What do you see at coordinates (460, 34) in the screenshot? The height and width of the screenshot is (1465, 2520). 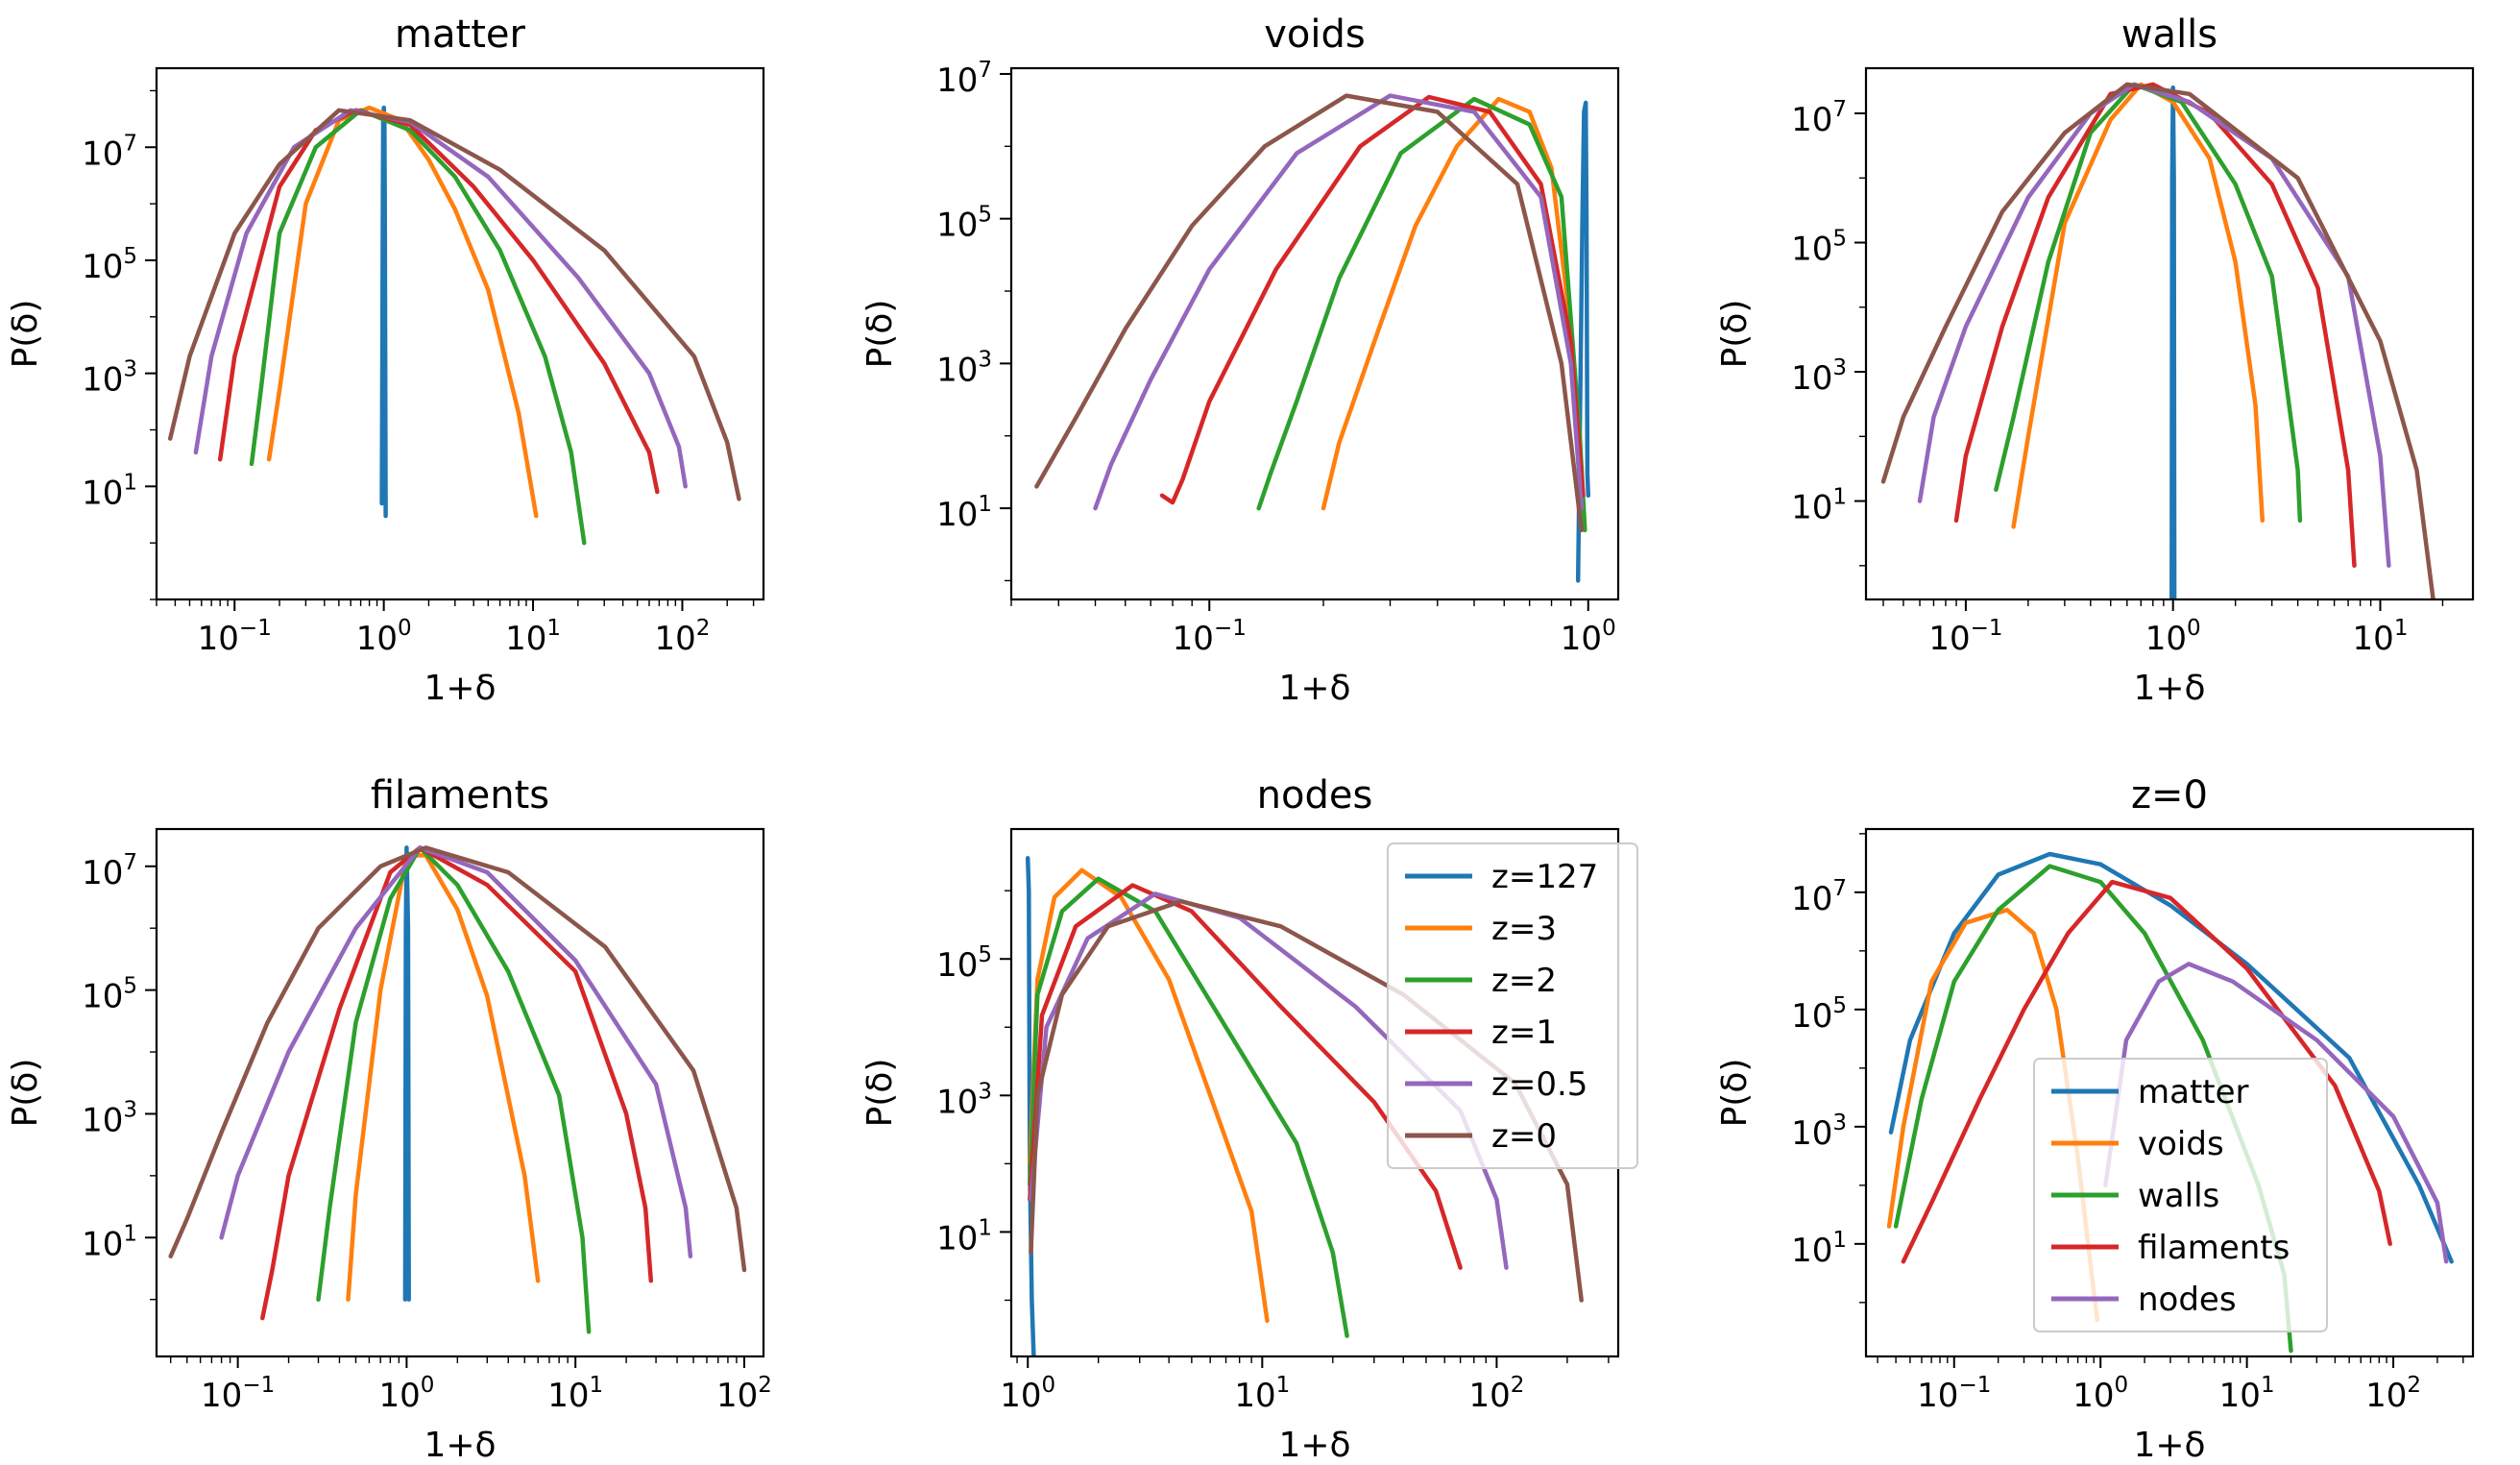 I see `panel-title: matter` at bounding box center [460, 34].